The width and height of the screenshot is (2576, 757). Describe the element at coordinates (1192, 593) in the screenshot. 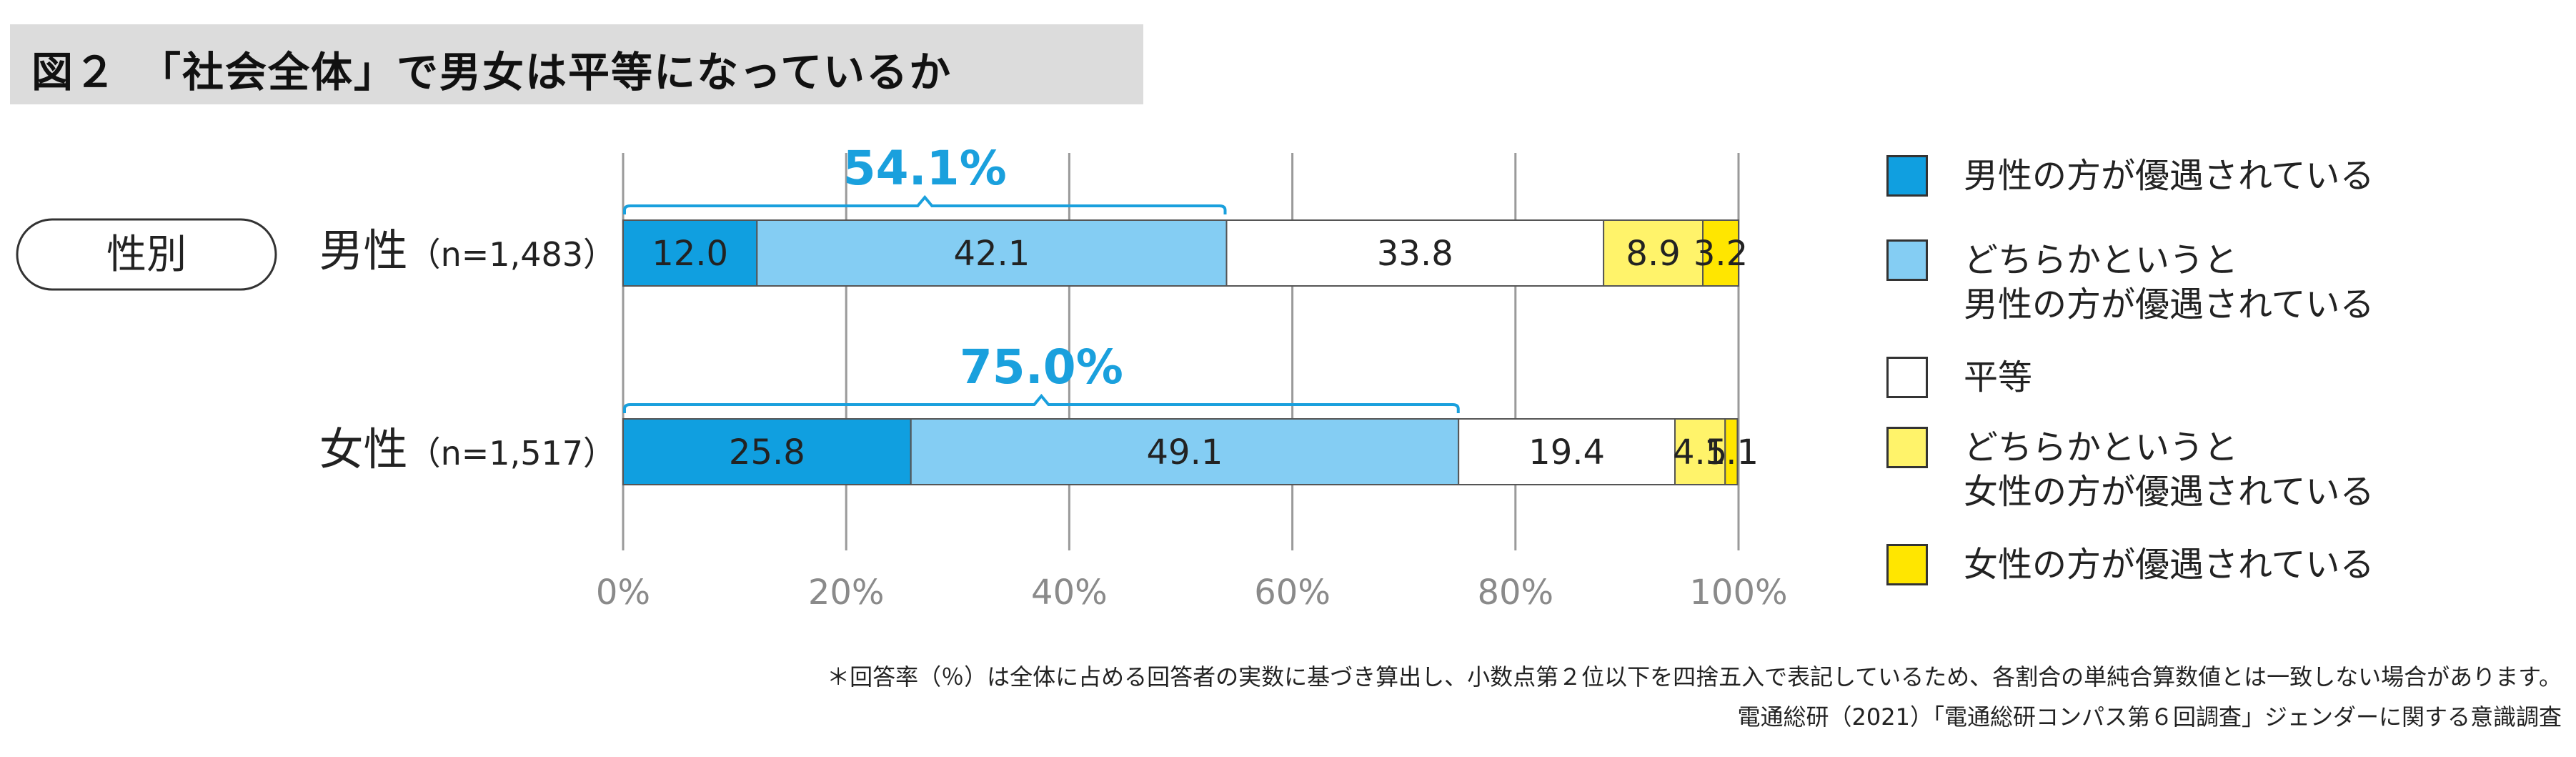

I see `x-axis-ticks: 0% 20% 40% 60% 80% 100%` at that location.